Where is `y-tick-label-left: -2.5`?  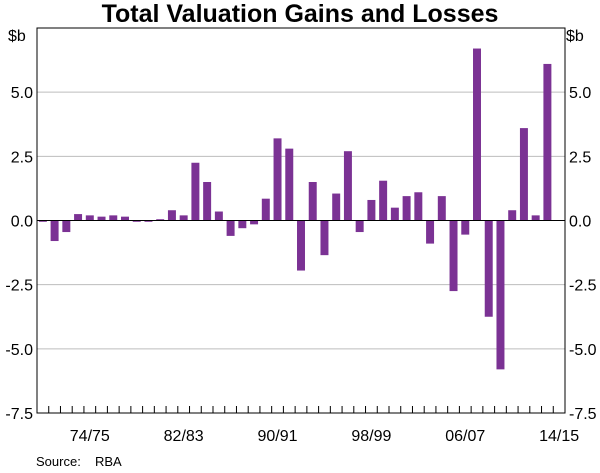 y-tick-label-left: -2.5 is located at coordinates (19, 286).